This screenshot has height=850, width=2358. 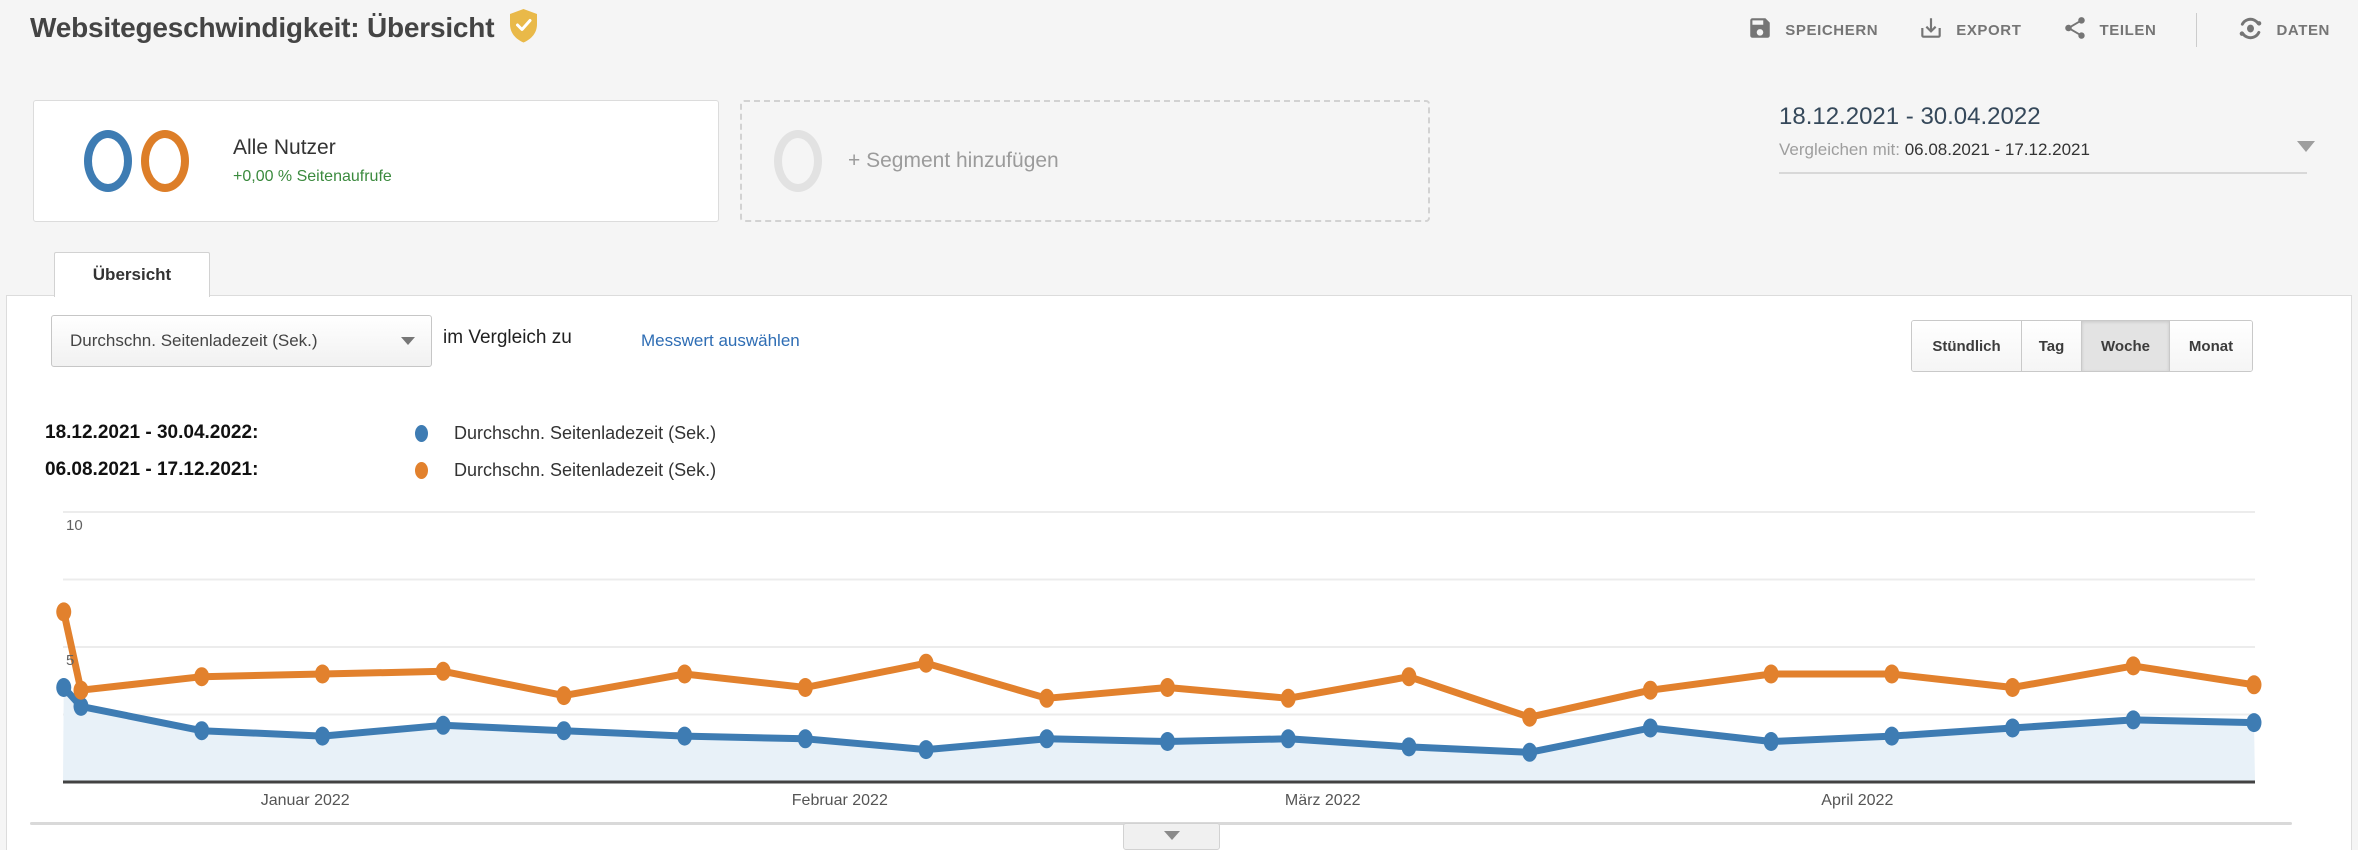 I want to click on export-button: EXPORT, so click(x=1969, y=30).